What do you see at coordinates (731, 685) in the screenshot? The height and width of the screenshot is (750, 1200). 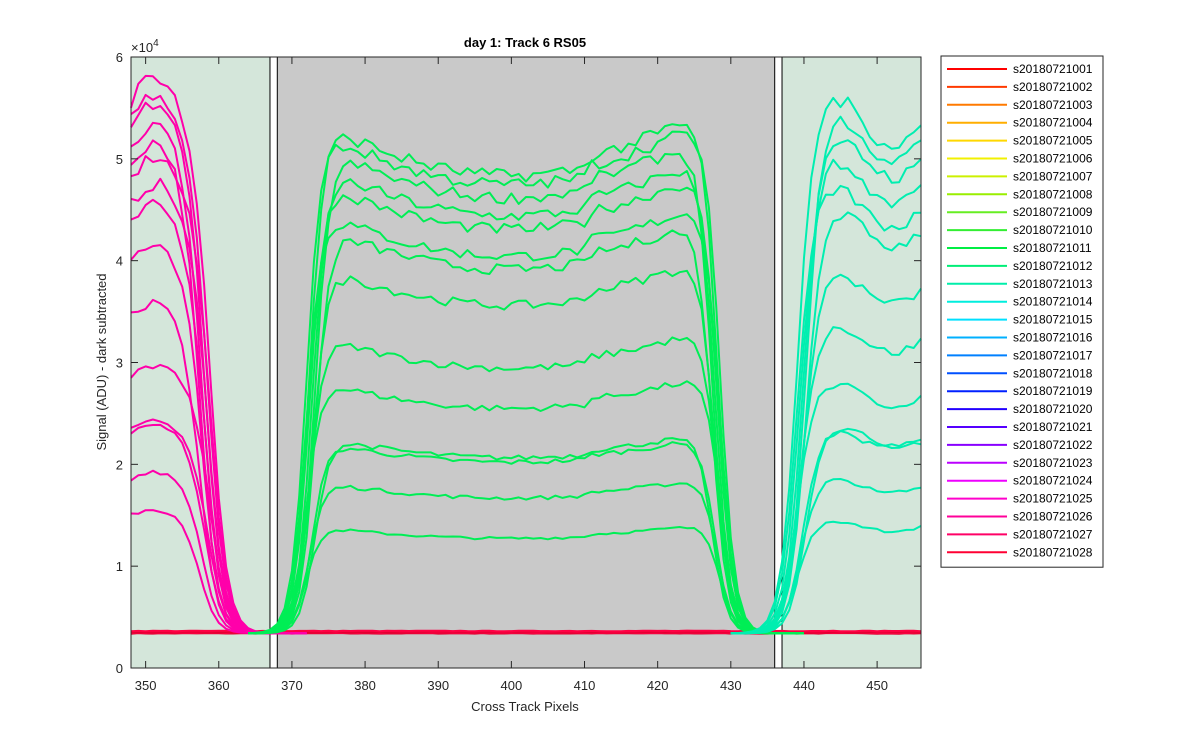 I see `x-tick-label-8: 430` at bounding box center [731, 685].